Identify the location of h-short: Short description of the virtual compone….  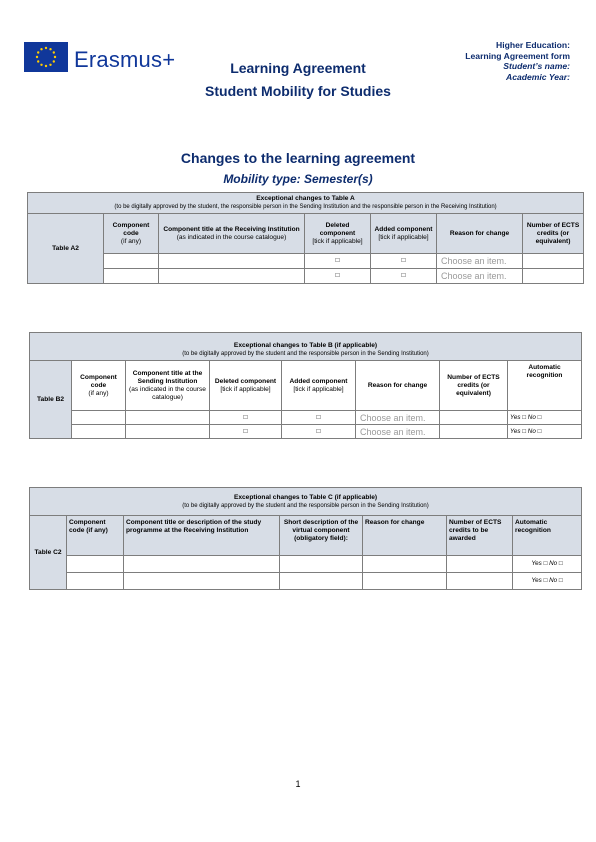
(321, 535).